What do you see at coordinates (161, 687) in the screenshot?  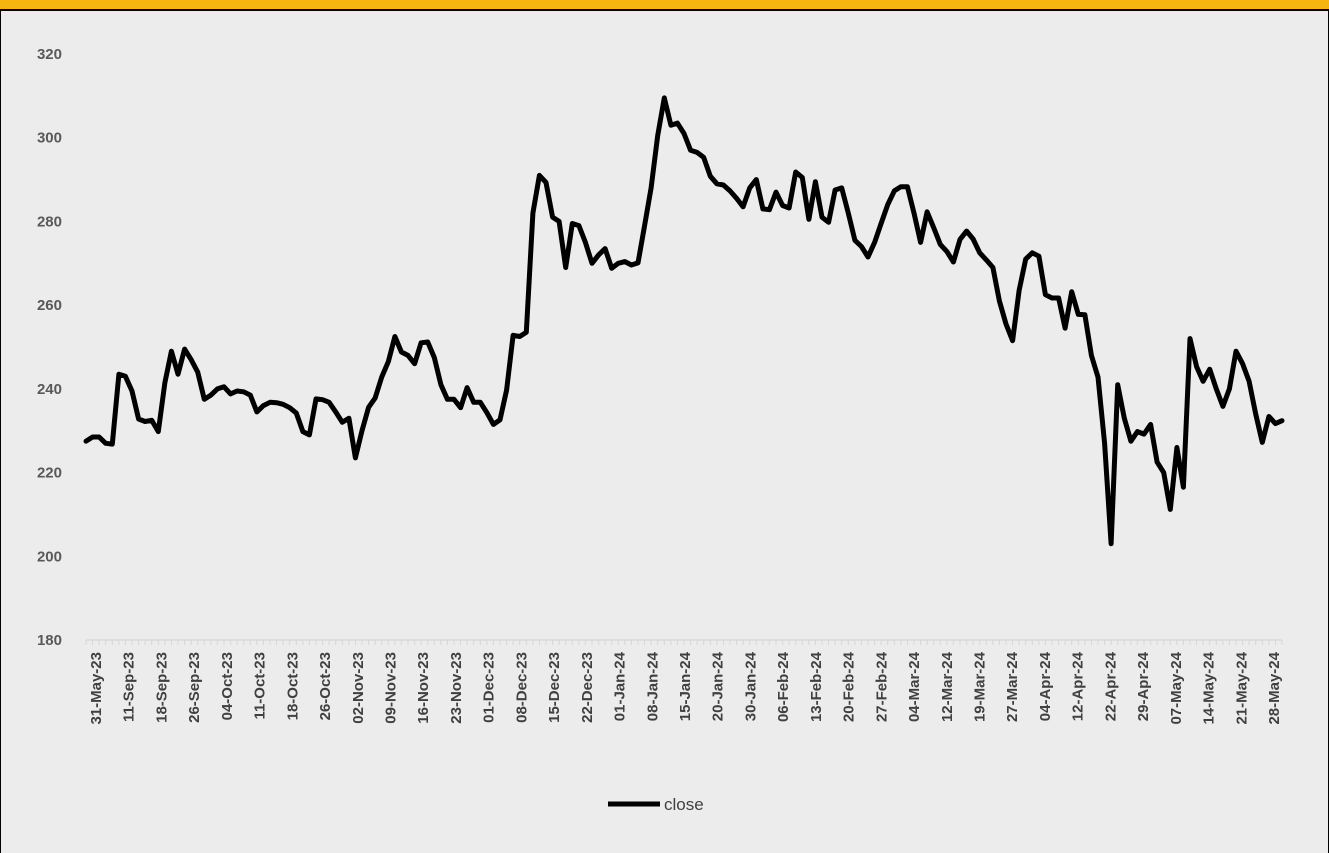 I see `x-tick-label: 18-Sep-23` at bounding box center [161, 687].